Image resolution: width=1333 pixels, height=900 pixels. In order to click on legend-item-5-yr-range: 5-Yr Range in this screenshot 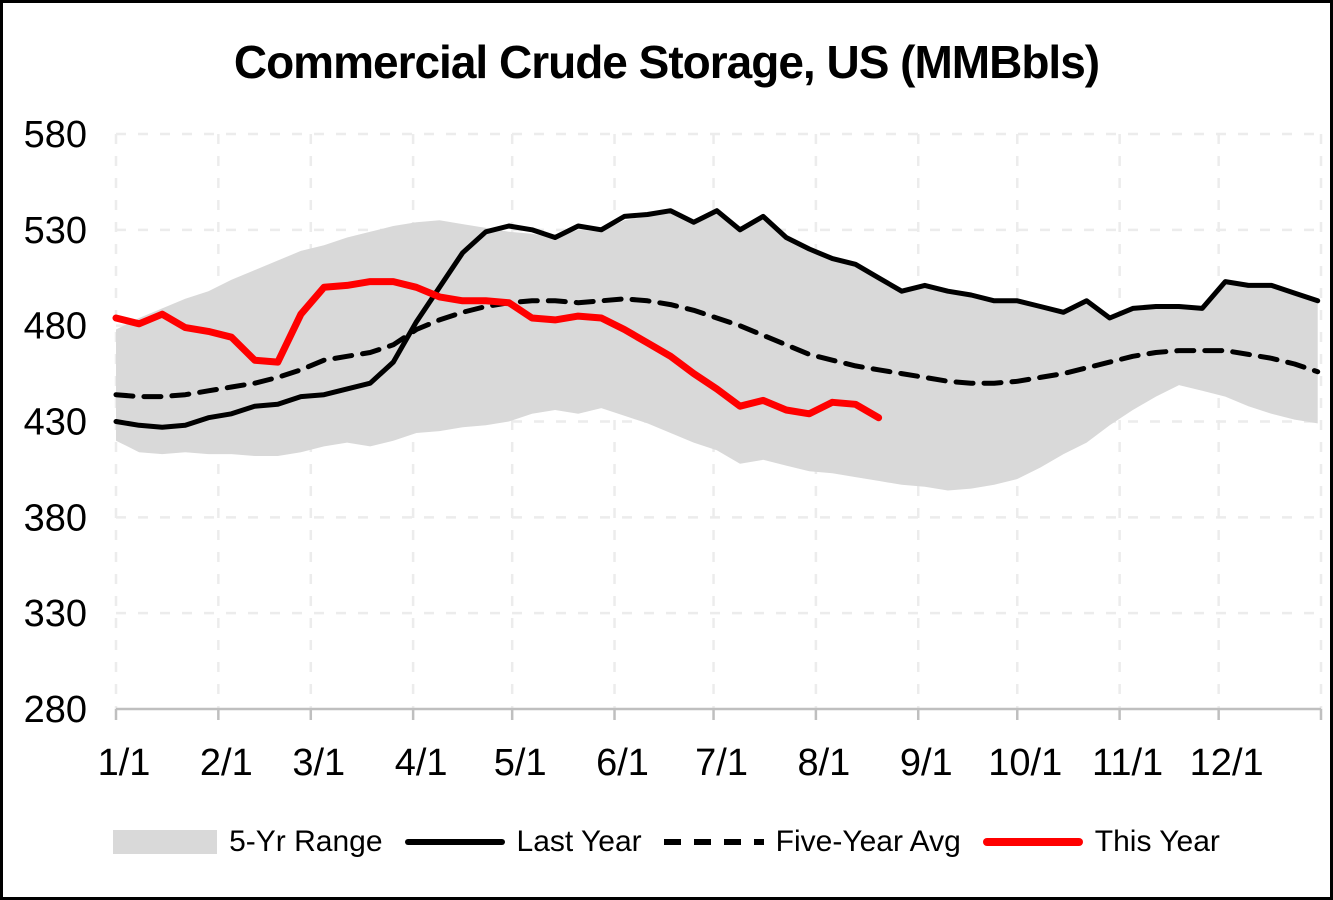, I will do `click(248, 842)`.